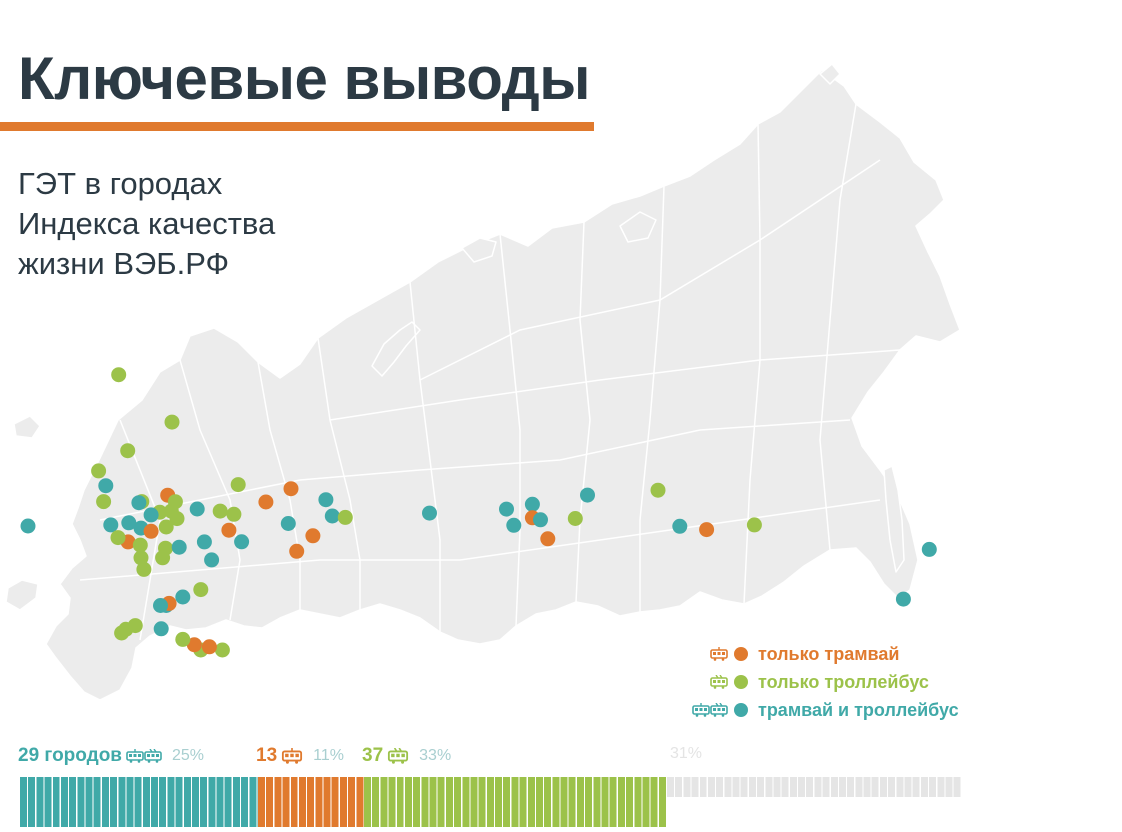  I want to click on stat-tram-icons, so click(292, 756).